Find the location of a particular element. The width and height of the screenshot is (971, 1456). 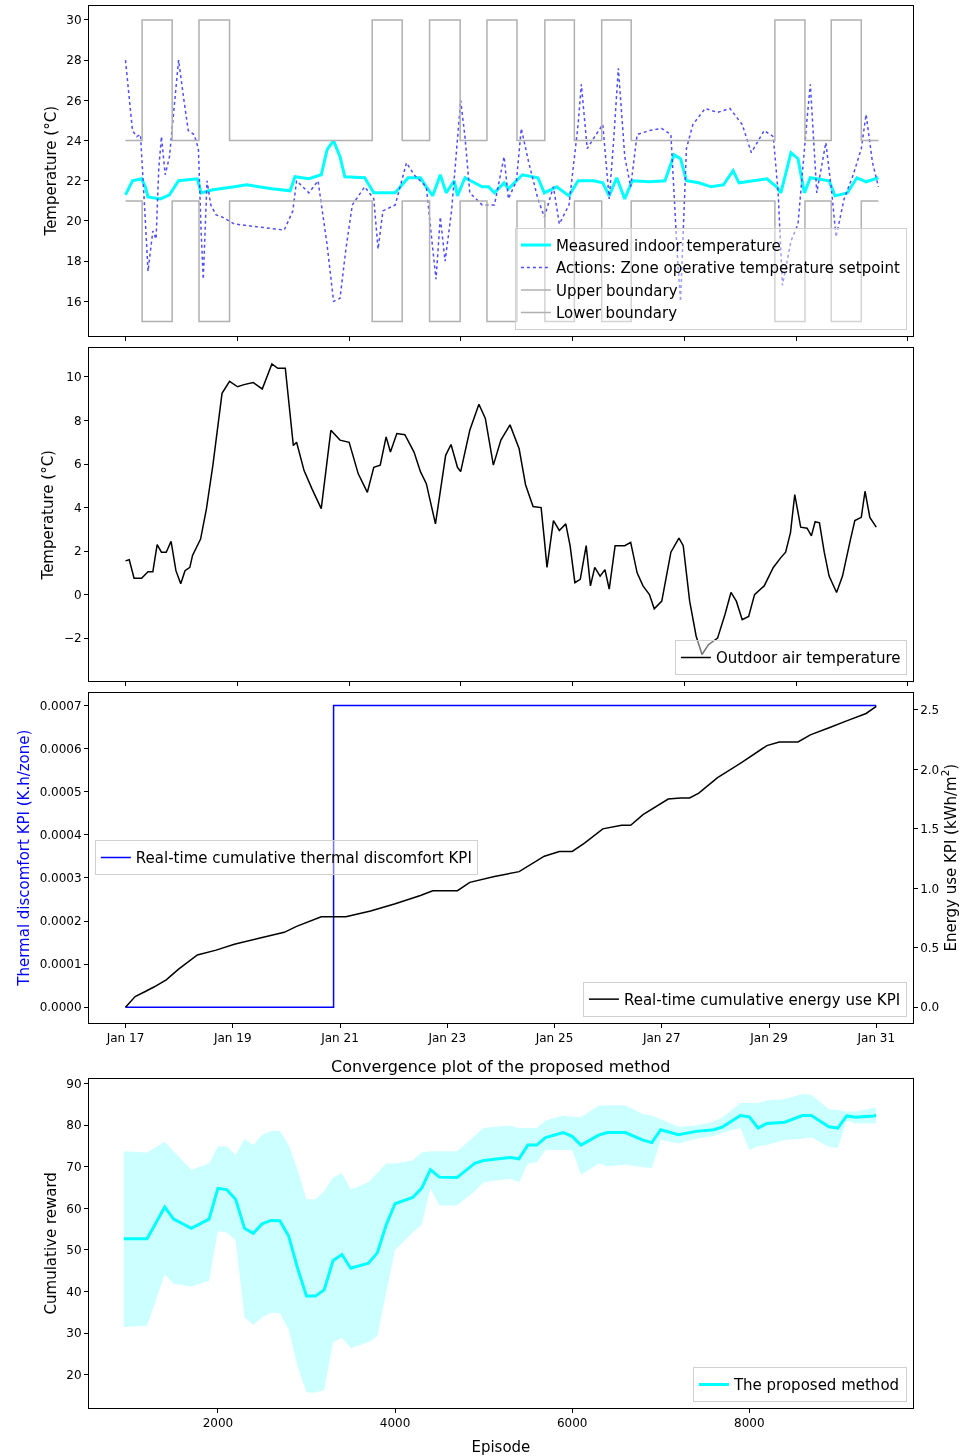

legend-label: Real-time cumulative energy use KPI is located at coordinates (762, 999).